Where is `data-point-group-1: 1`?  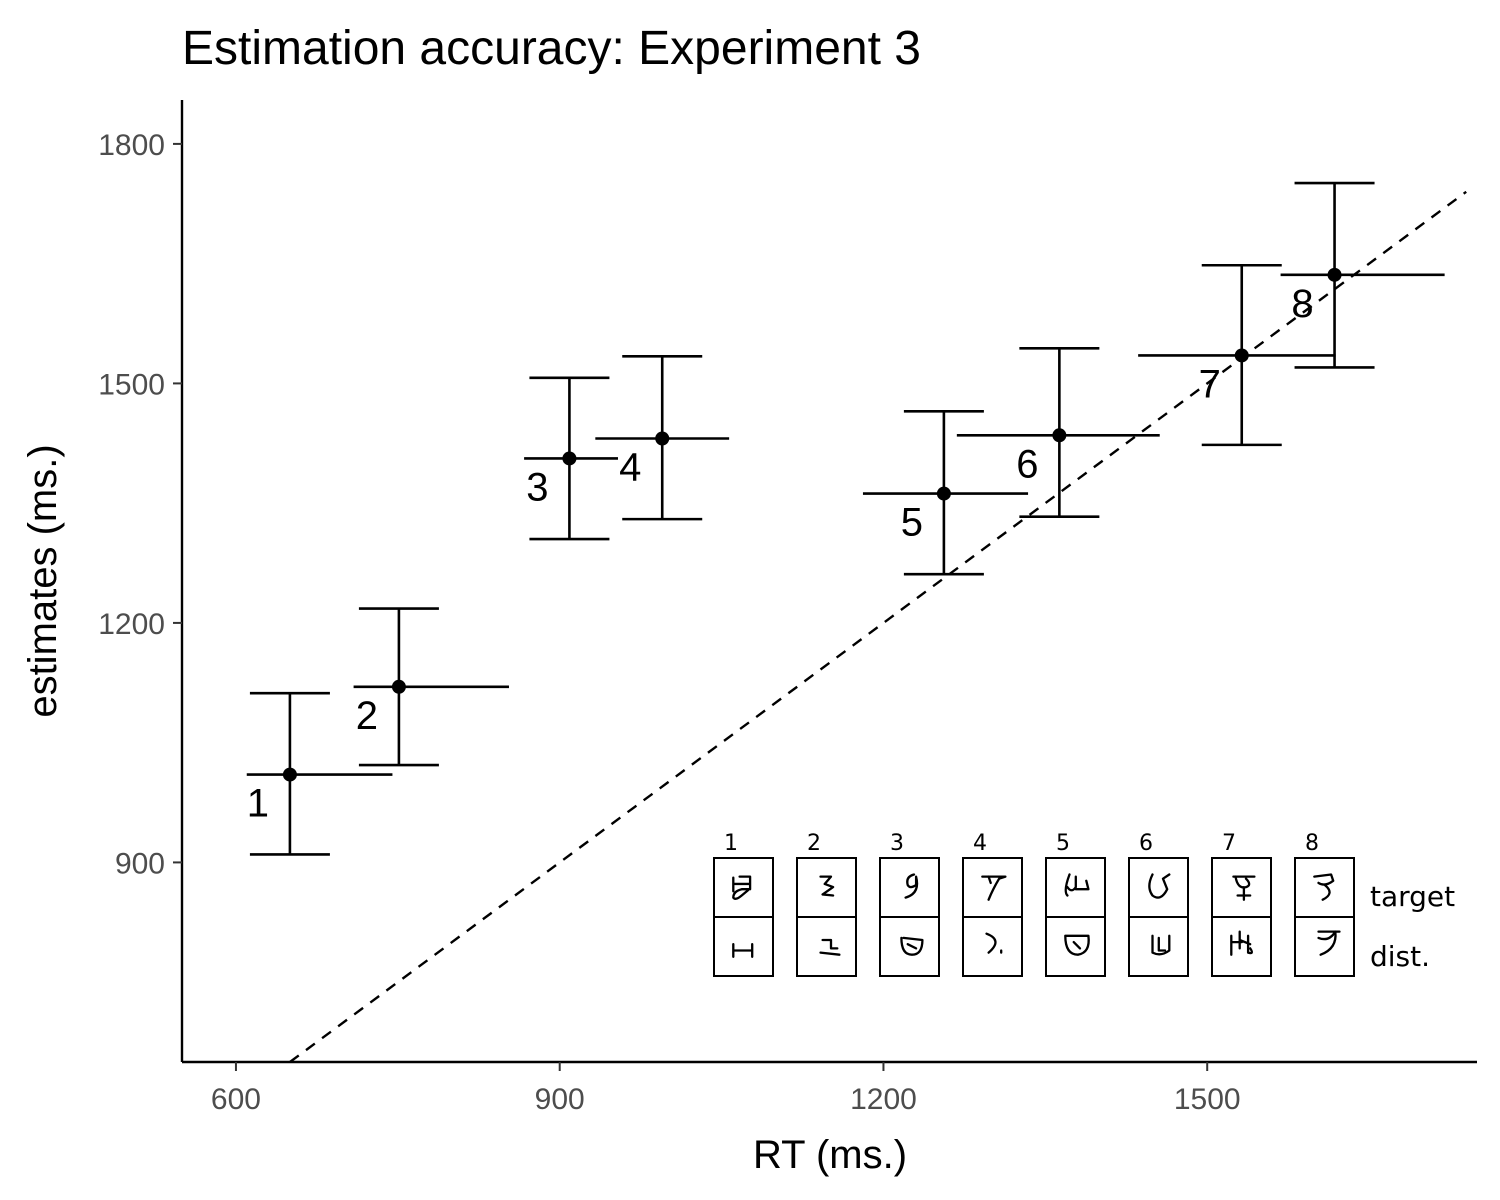 data-point-group-1: 1 is located at coordinates (319, 773).